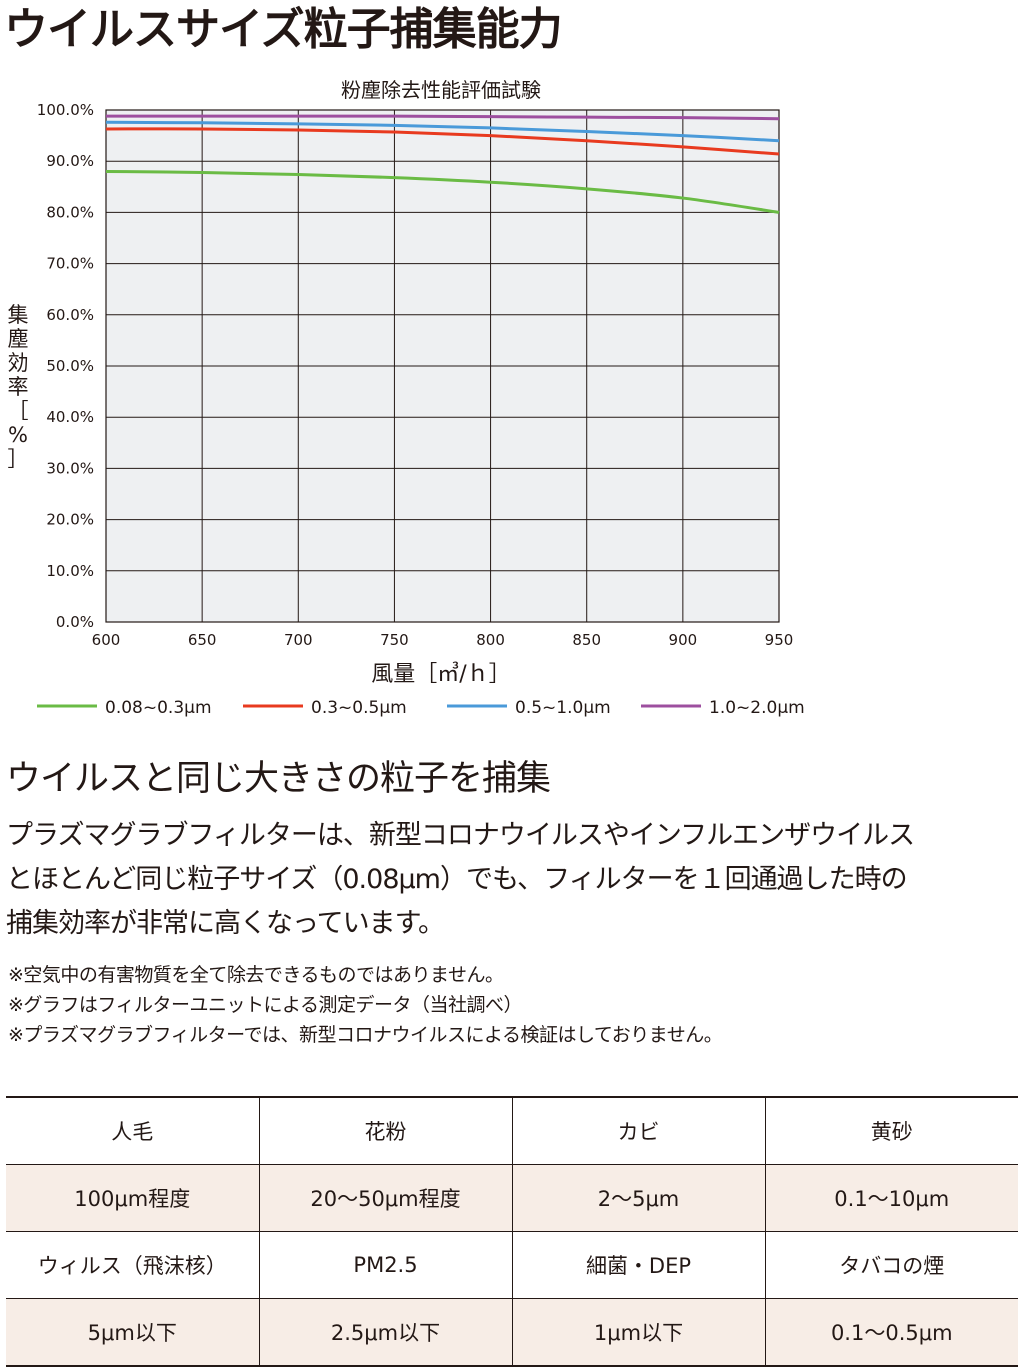  I want to click on table-cell: 細菌・DEP, so click(638, 1265).